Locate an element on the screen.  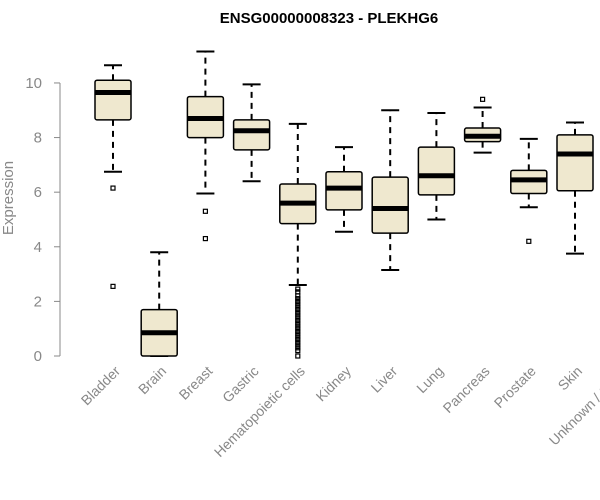
y-tick-label: 10 is located at coordinates (33, 83).